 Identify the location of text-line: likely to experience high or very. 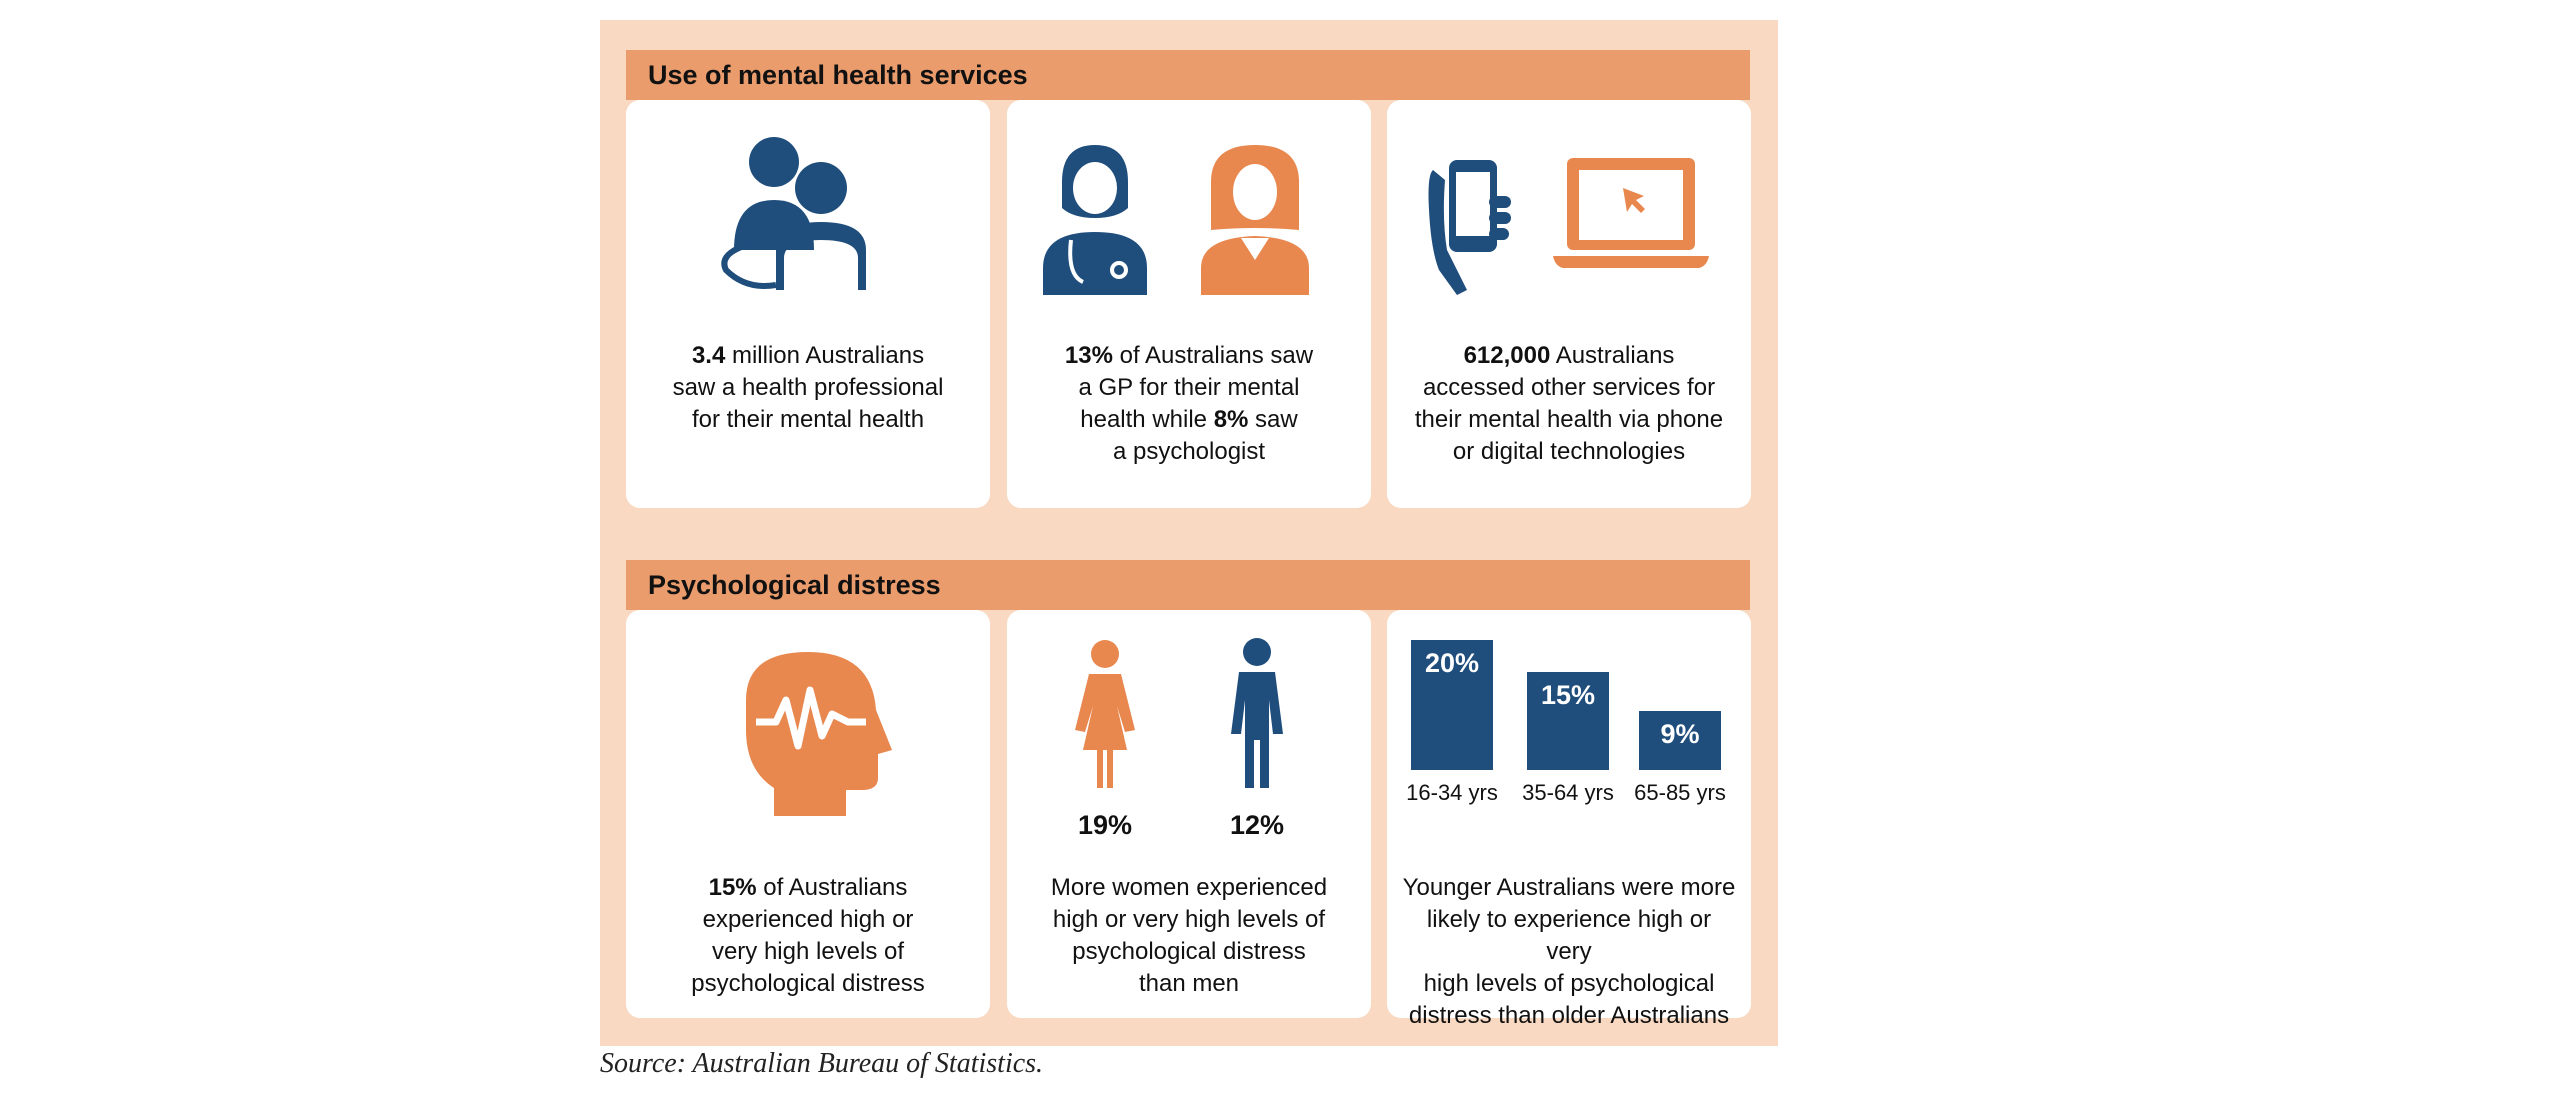
(1569, 935).